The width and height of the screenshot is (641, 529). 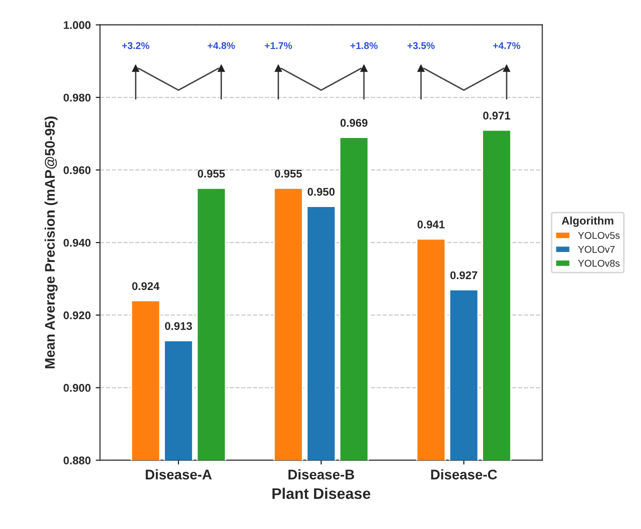 What do you see at coordinates (51, 242) in the screenshot?
I see `y-axis-title: Mean Average Precision (mAP@50-95)` at bounding box center [51, 242].